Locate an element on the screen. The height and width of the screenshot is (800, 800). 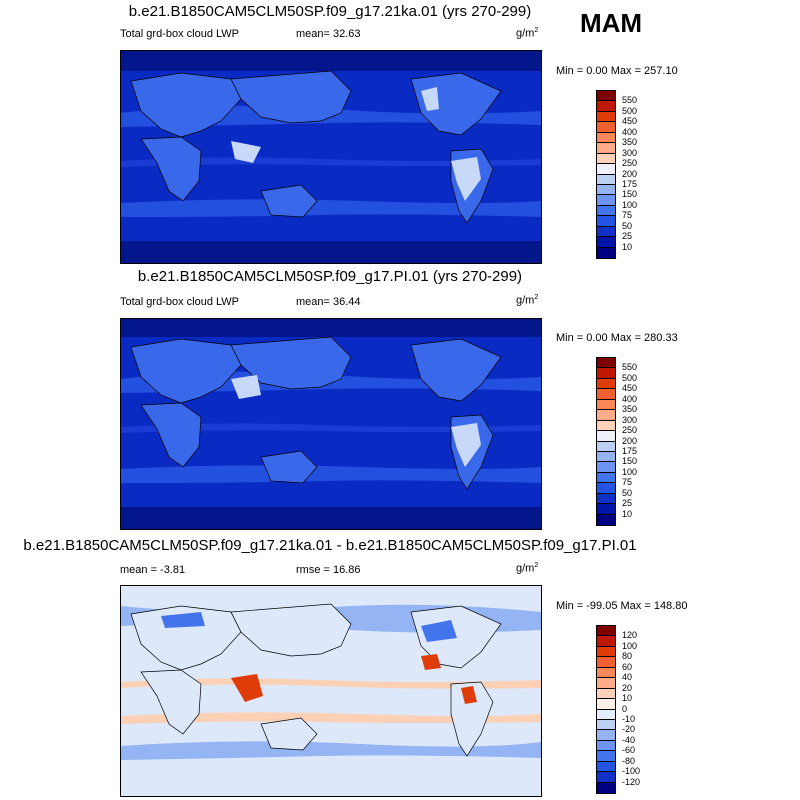
panel-1-map-svg is located at coordinates (331, 157).